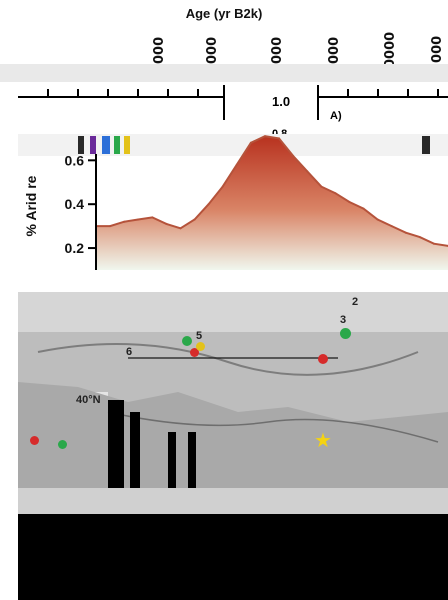 The image size is (448, 600). What do you see at coordinates (31, 205) in the screenshot?
I see `y-axis-title: % Arid re` at bounding box center [31, 205].